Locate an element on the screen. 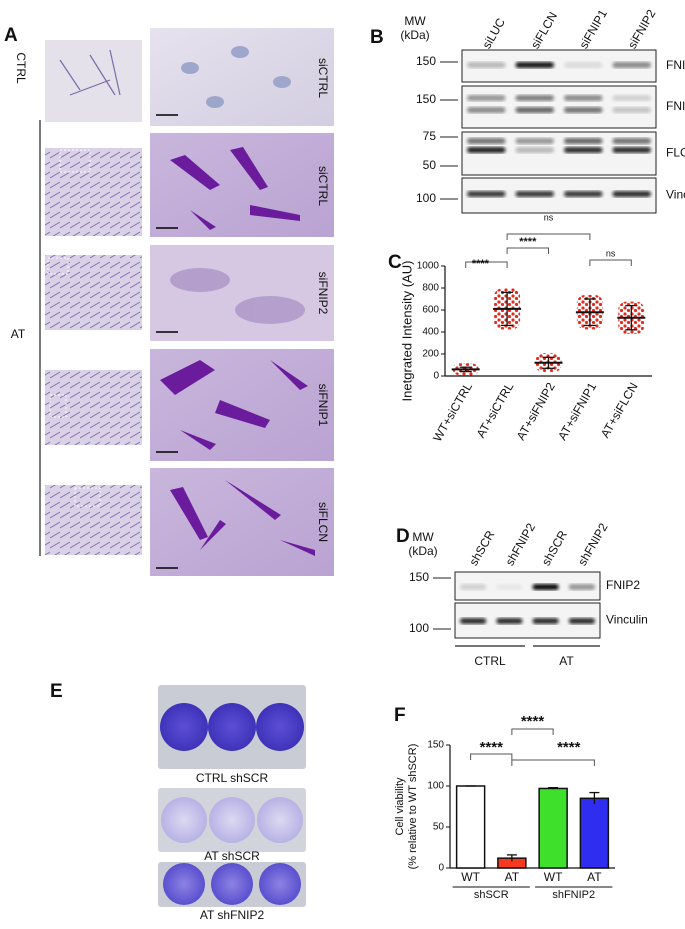 The image size is (685, 929). x-tick-label: AT+siCTRL is located at coordinates (495, 410).